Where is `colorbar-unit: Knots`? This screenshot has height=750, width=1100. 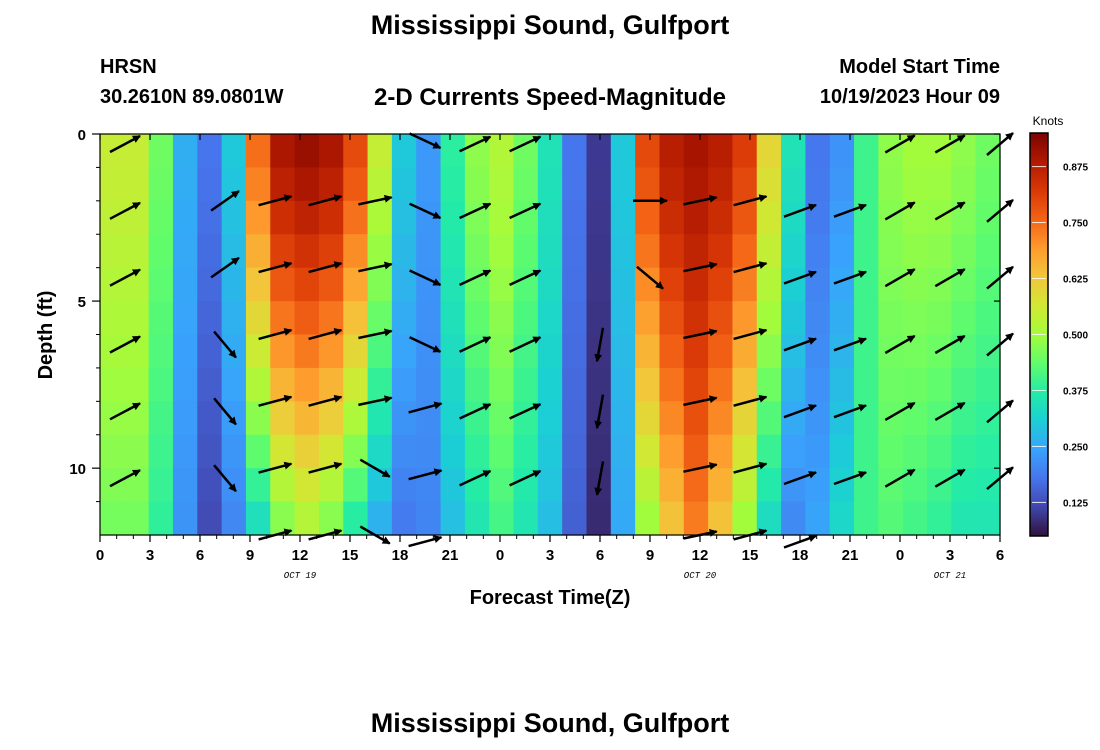
colorbar-unit: Knots is located at coordinates (1048, 121).